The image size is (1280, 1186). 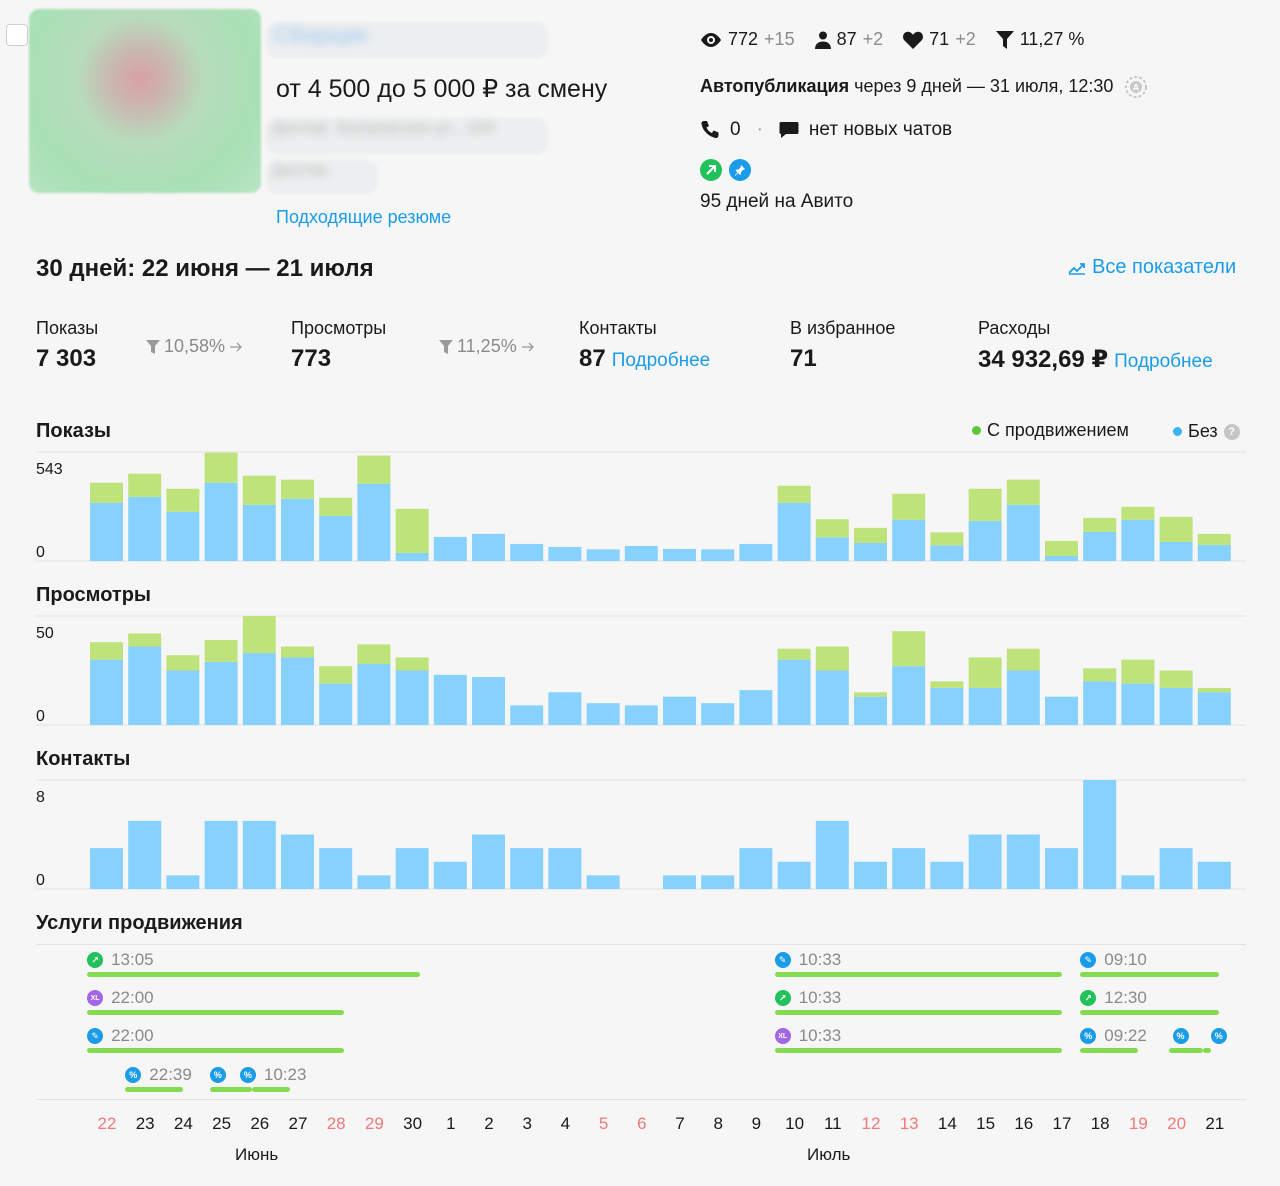 I want to click on listing-title: Сборщик, so click(x=320, y=34).